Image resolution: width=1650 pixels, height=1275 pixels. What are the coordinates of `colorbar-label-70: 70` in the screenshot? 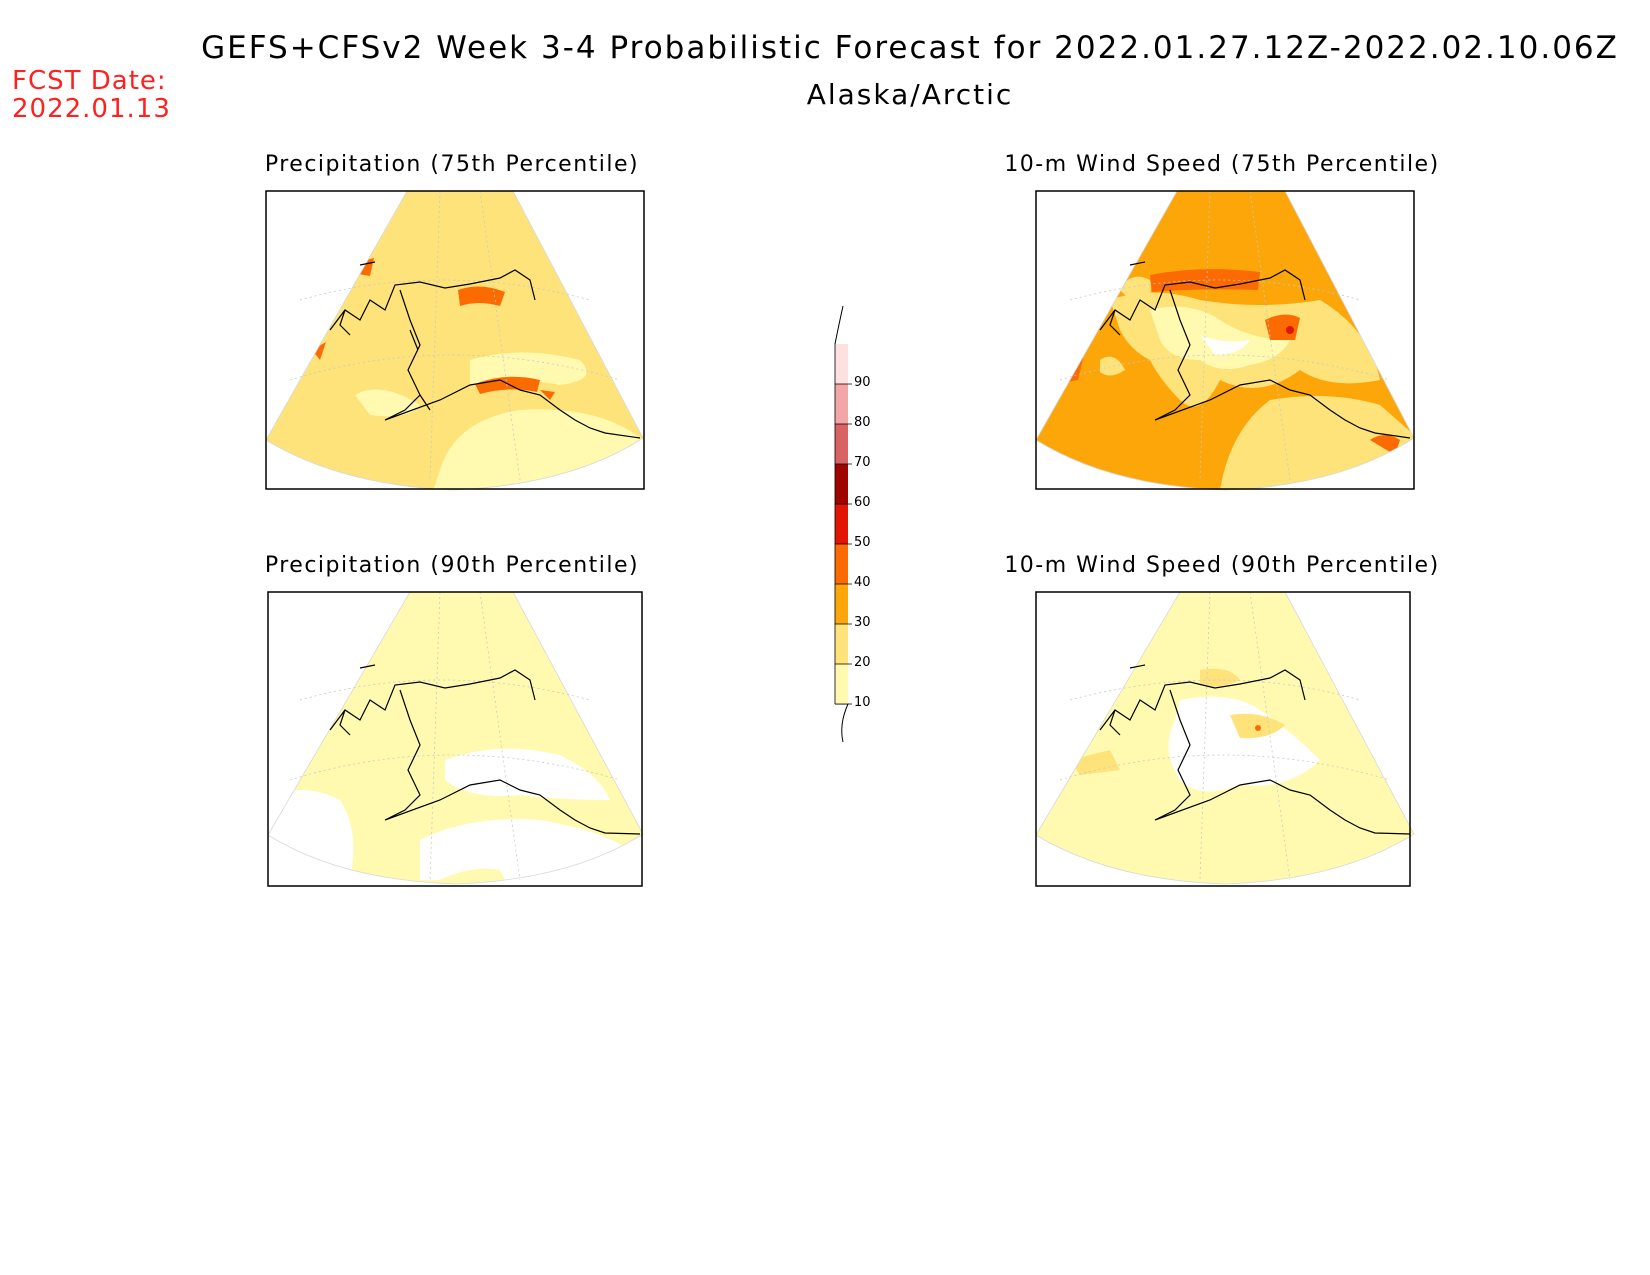 It's located at (862, 462).